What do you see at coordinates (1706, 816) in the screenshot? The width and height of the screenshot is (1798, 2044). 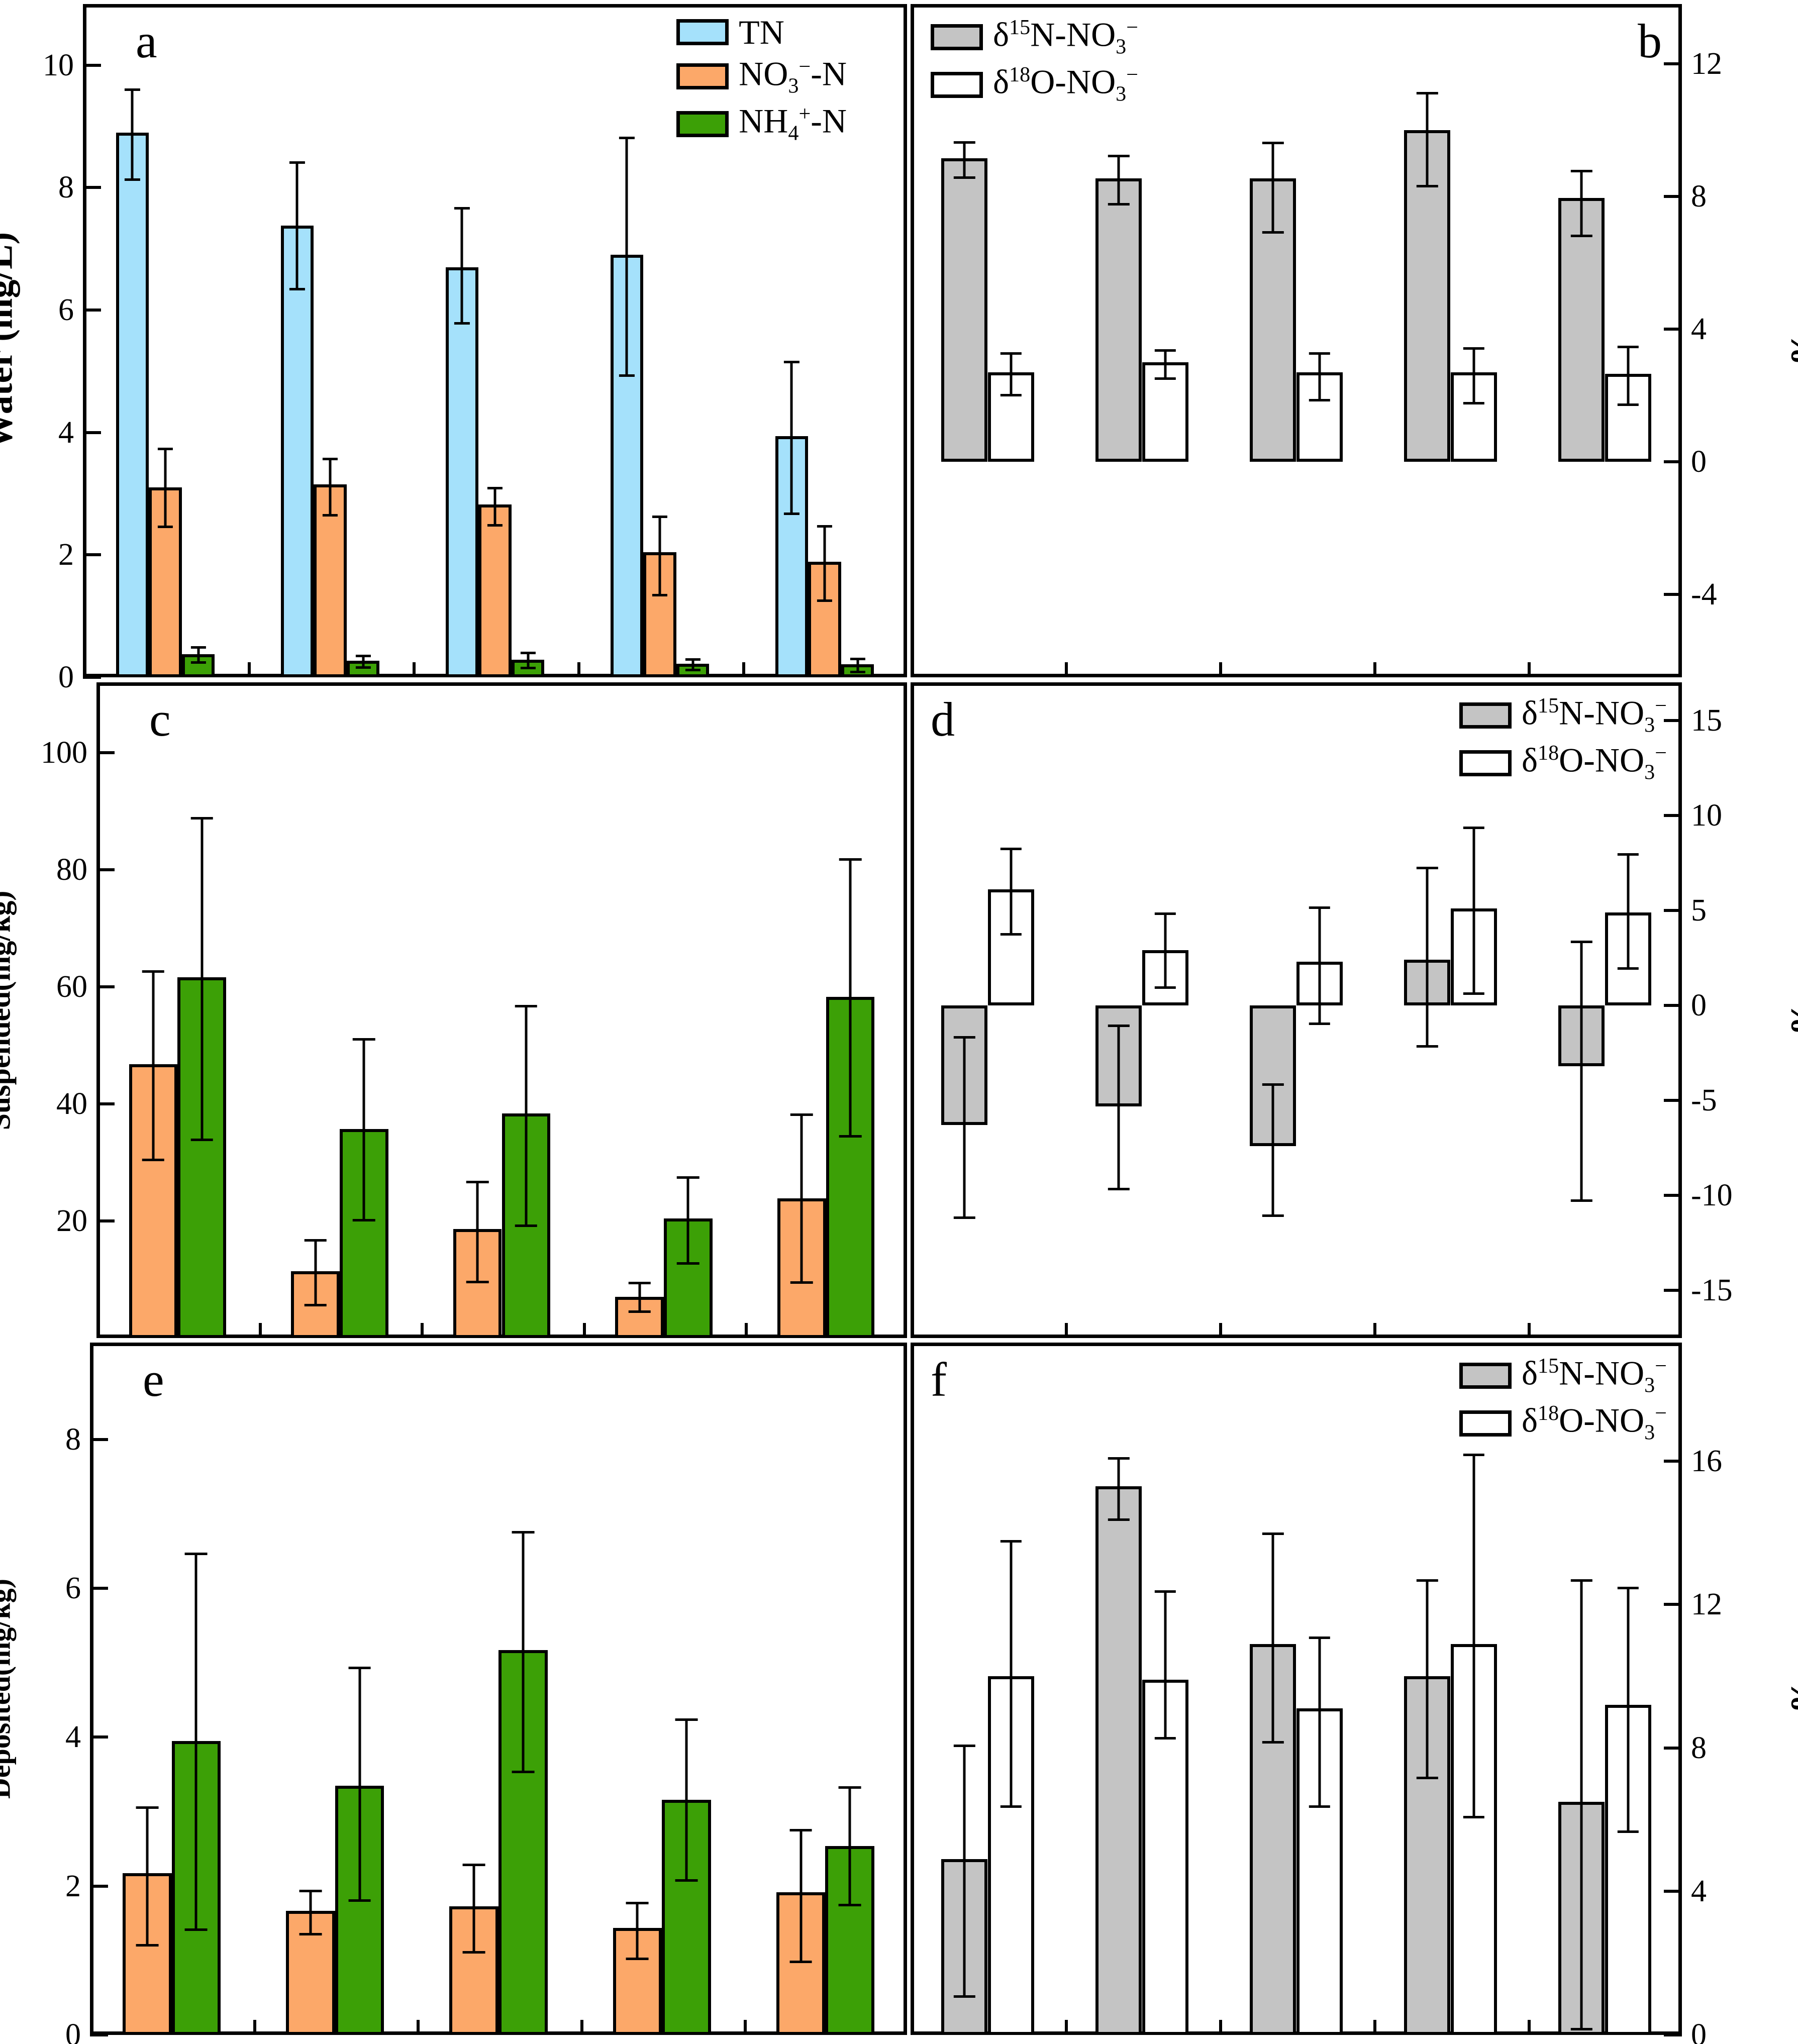 I see `ytick-label-d-5: 10` at bounding box center [1706, 816].